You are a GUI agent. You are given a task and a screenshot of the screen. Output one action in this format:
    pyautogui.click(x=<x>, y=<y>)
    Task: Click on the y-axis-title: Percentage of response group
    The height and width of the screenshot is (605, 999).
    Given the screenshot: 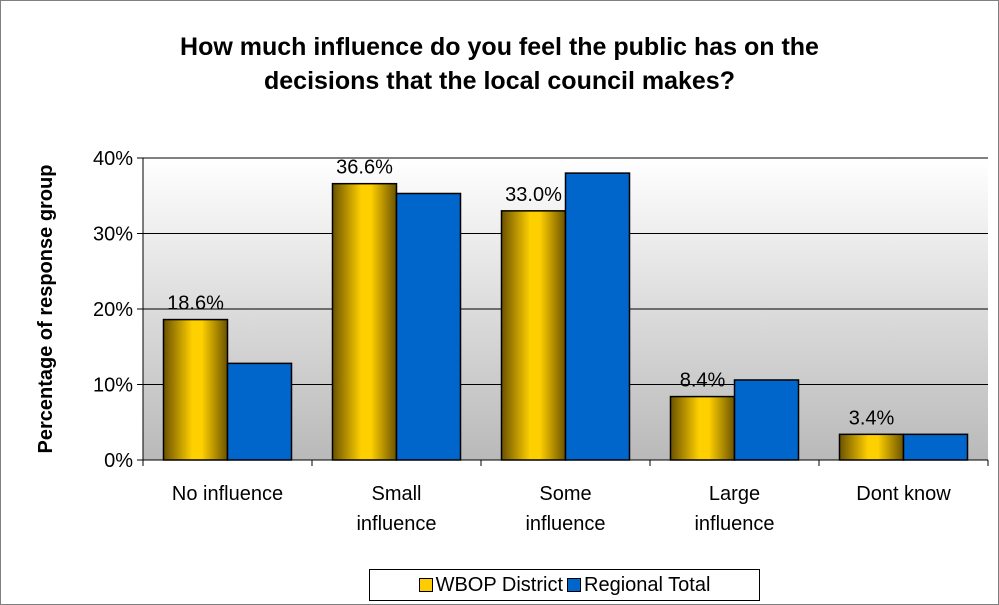 What is the action you would take?
    pyautogui.click(x=46, y=309)
    